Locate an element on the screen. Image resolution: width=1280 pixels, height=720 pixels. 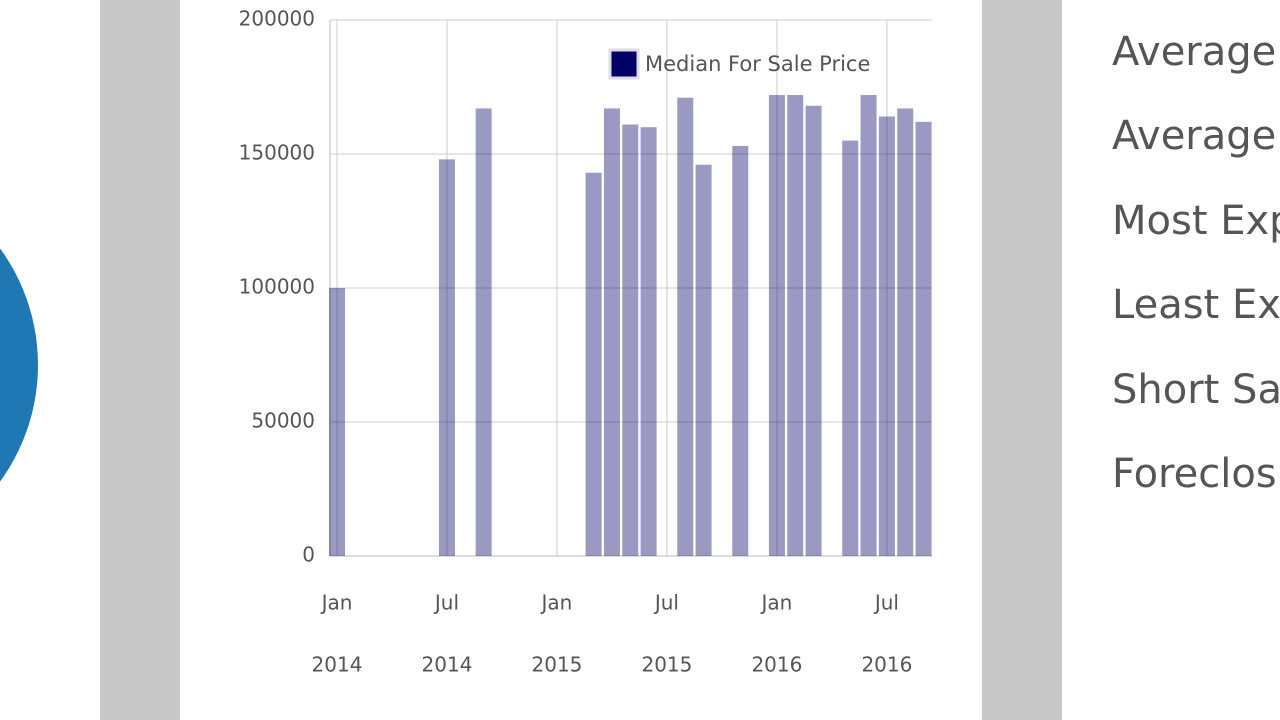
y-tick-label: 200000 is located at coordinates (277, 19).